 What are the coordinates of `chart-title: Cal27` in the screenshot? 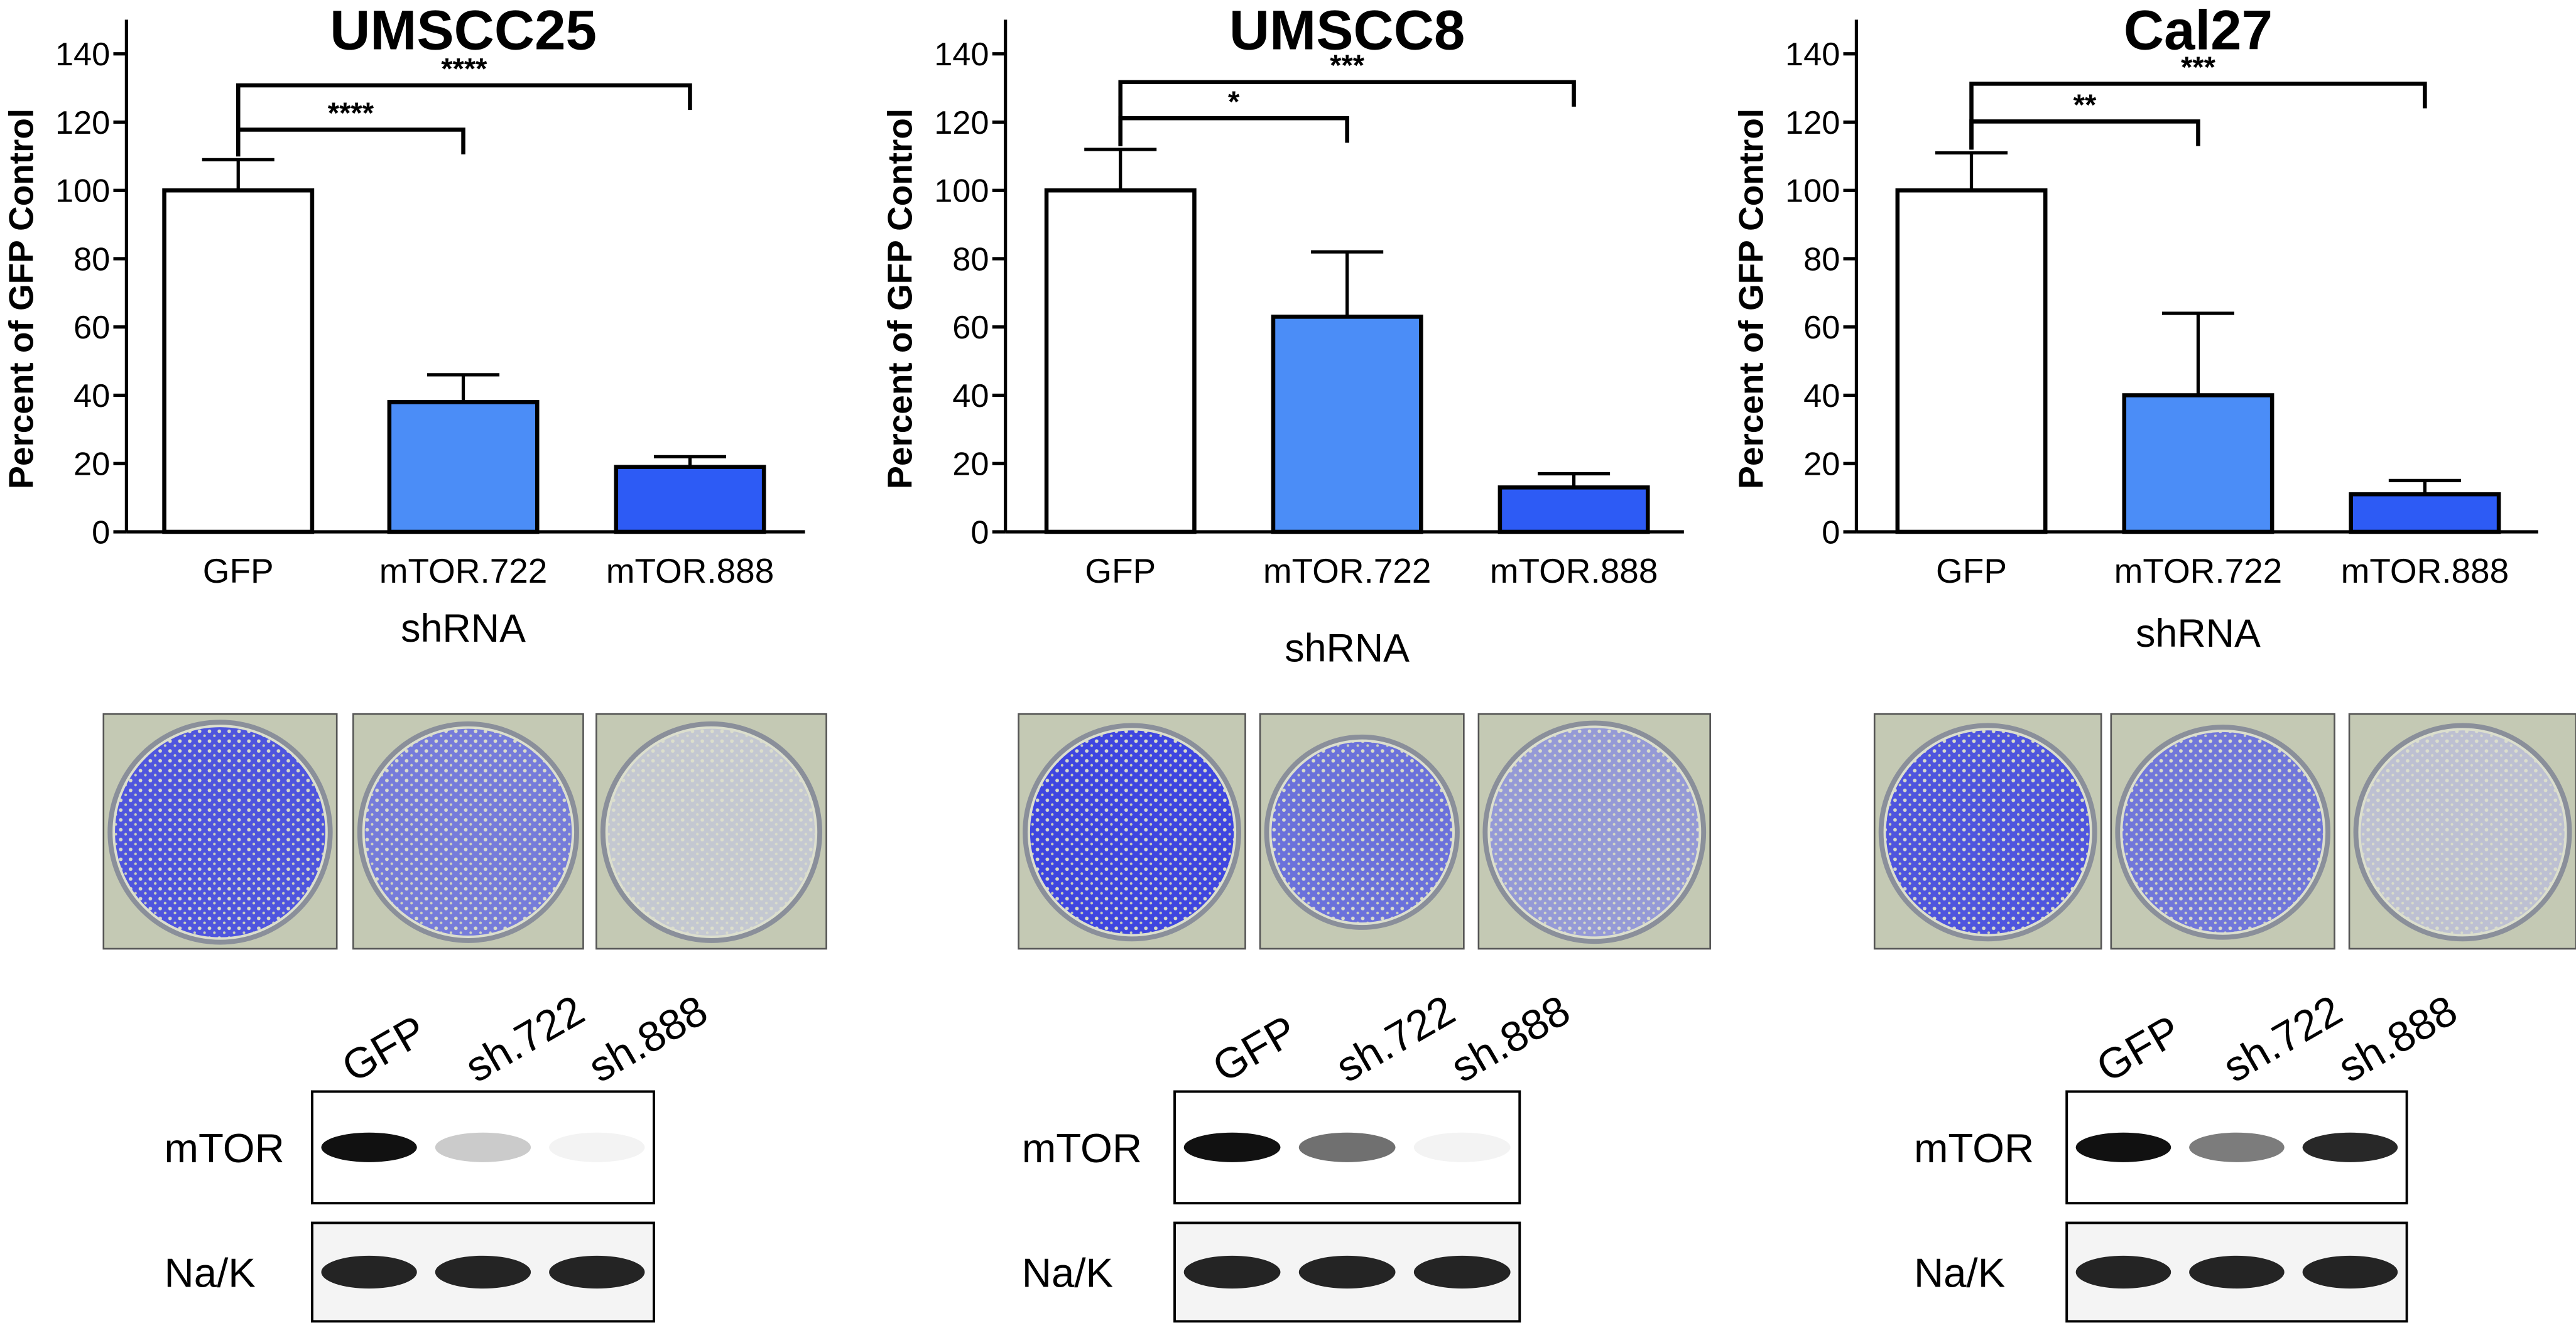 It's located at (2198, 30).